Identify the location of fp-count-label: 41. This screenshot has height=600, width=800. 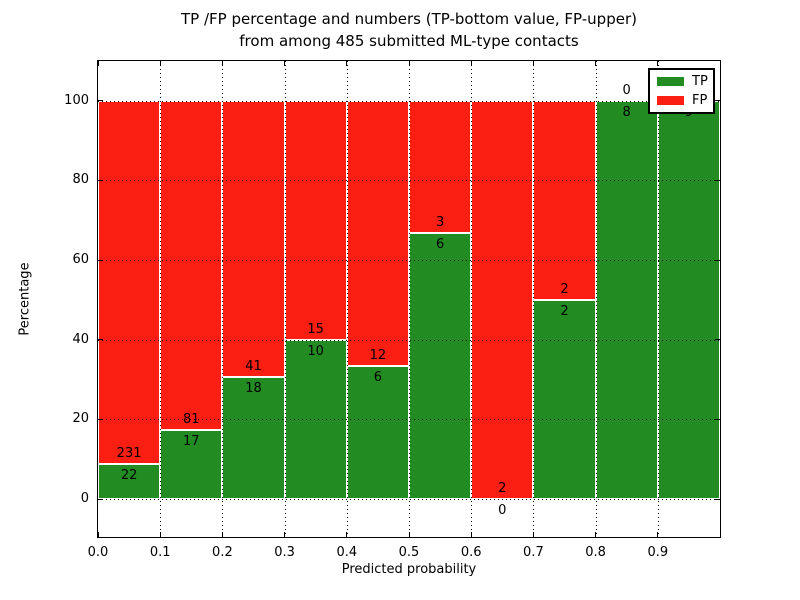
(253, 367).